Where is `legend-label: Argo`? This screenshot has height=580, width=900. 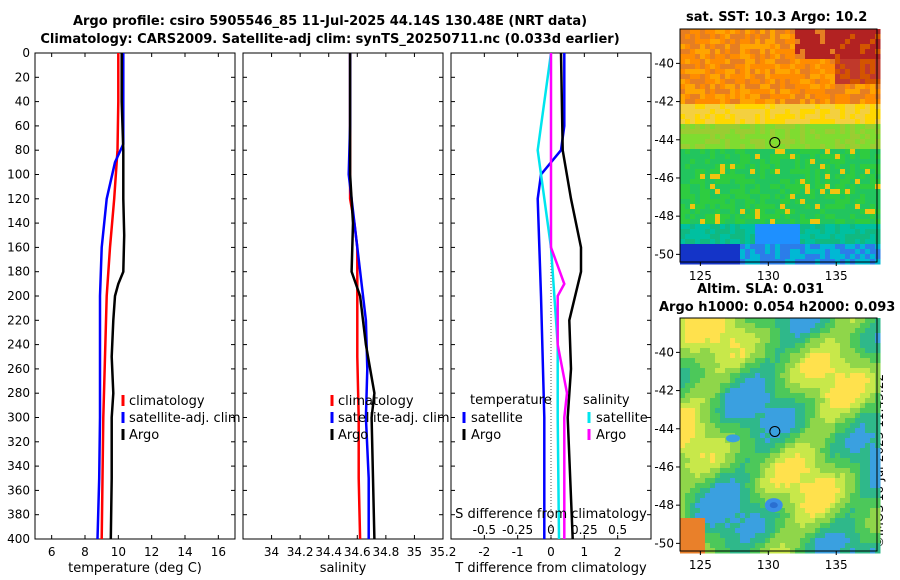 legend-label: Argo is located at coordinates (611, 435).